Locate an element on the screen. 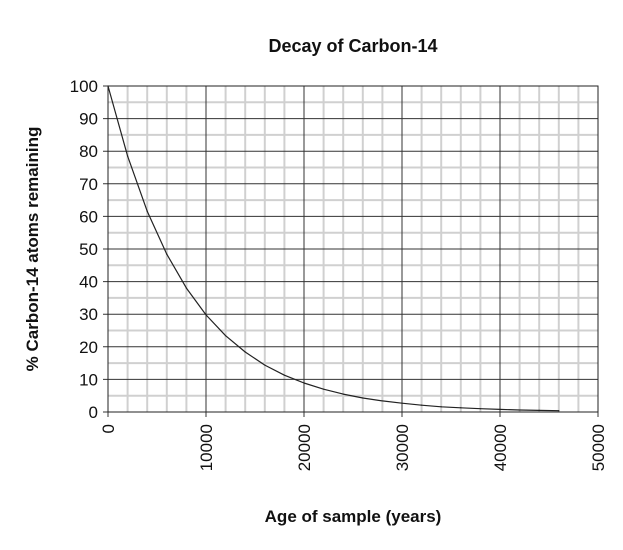 The image size is (623, 550). x-tick-label: 10000 is located at coordinates (206, 447).